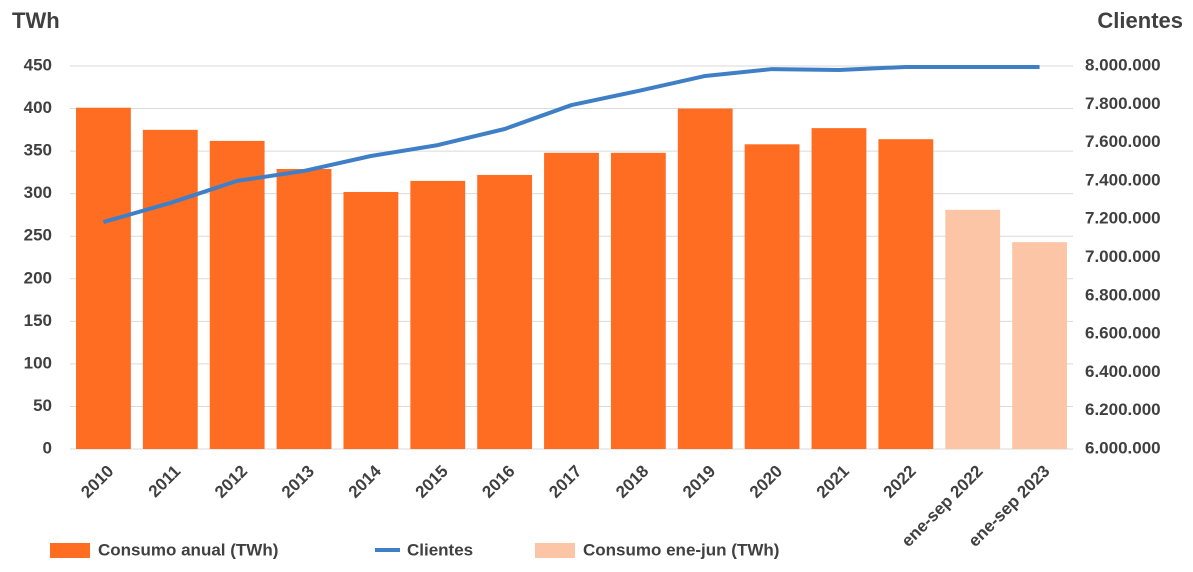 This screenshot has width=1193, height=572. What do you see at coordinates (1123, 218) in the screenshot?
I see `y2-tick-label: 7.200.000` at bounding box center [1123, 218].